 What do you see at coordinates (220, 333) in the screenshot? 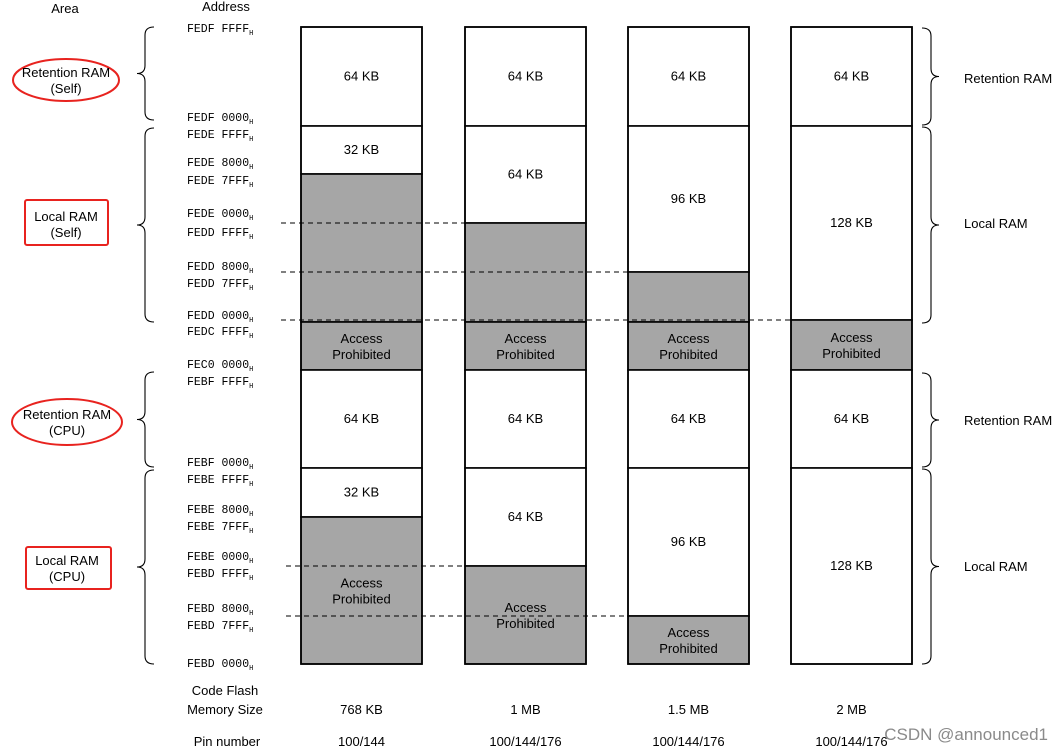
I see `address-label: FEDC FFFFH` at bounding box center [220, 333].